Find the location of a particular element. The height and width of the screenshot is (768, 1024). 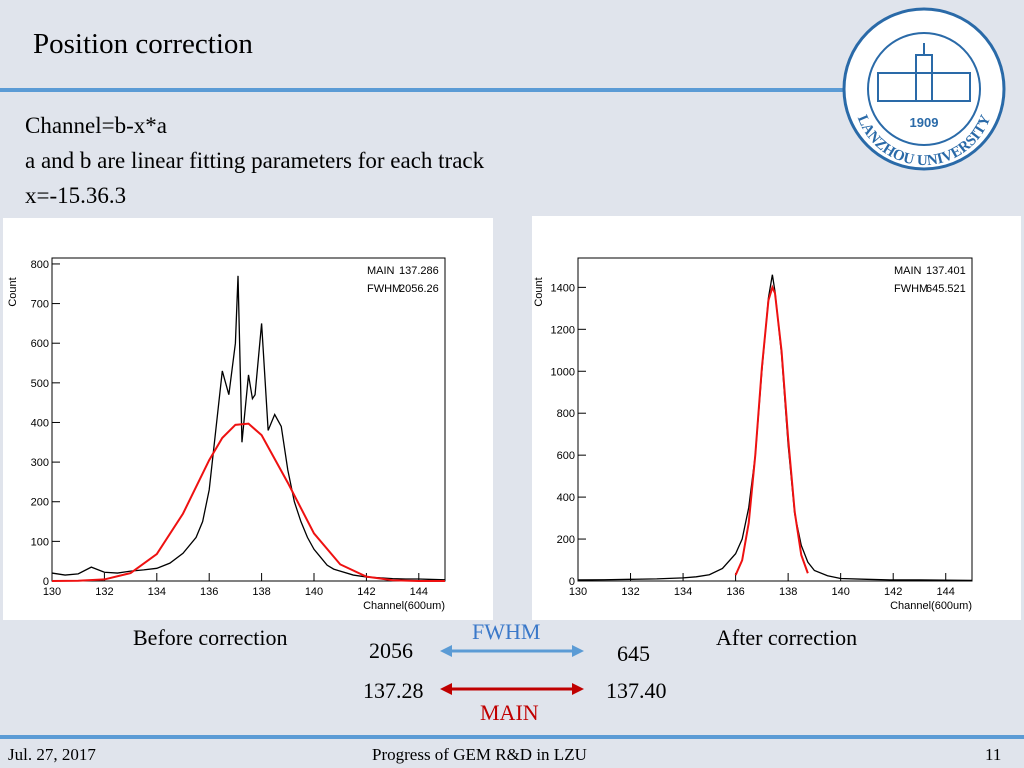

fwhm-after: 645 is located at coordinates (633, 653).